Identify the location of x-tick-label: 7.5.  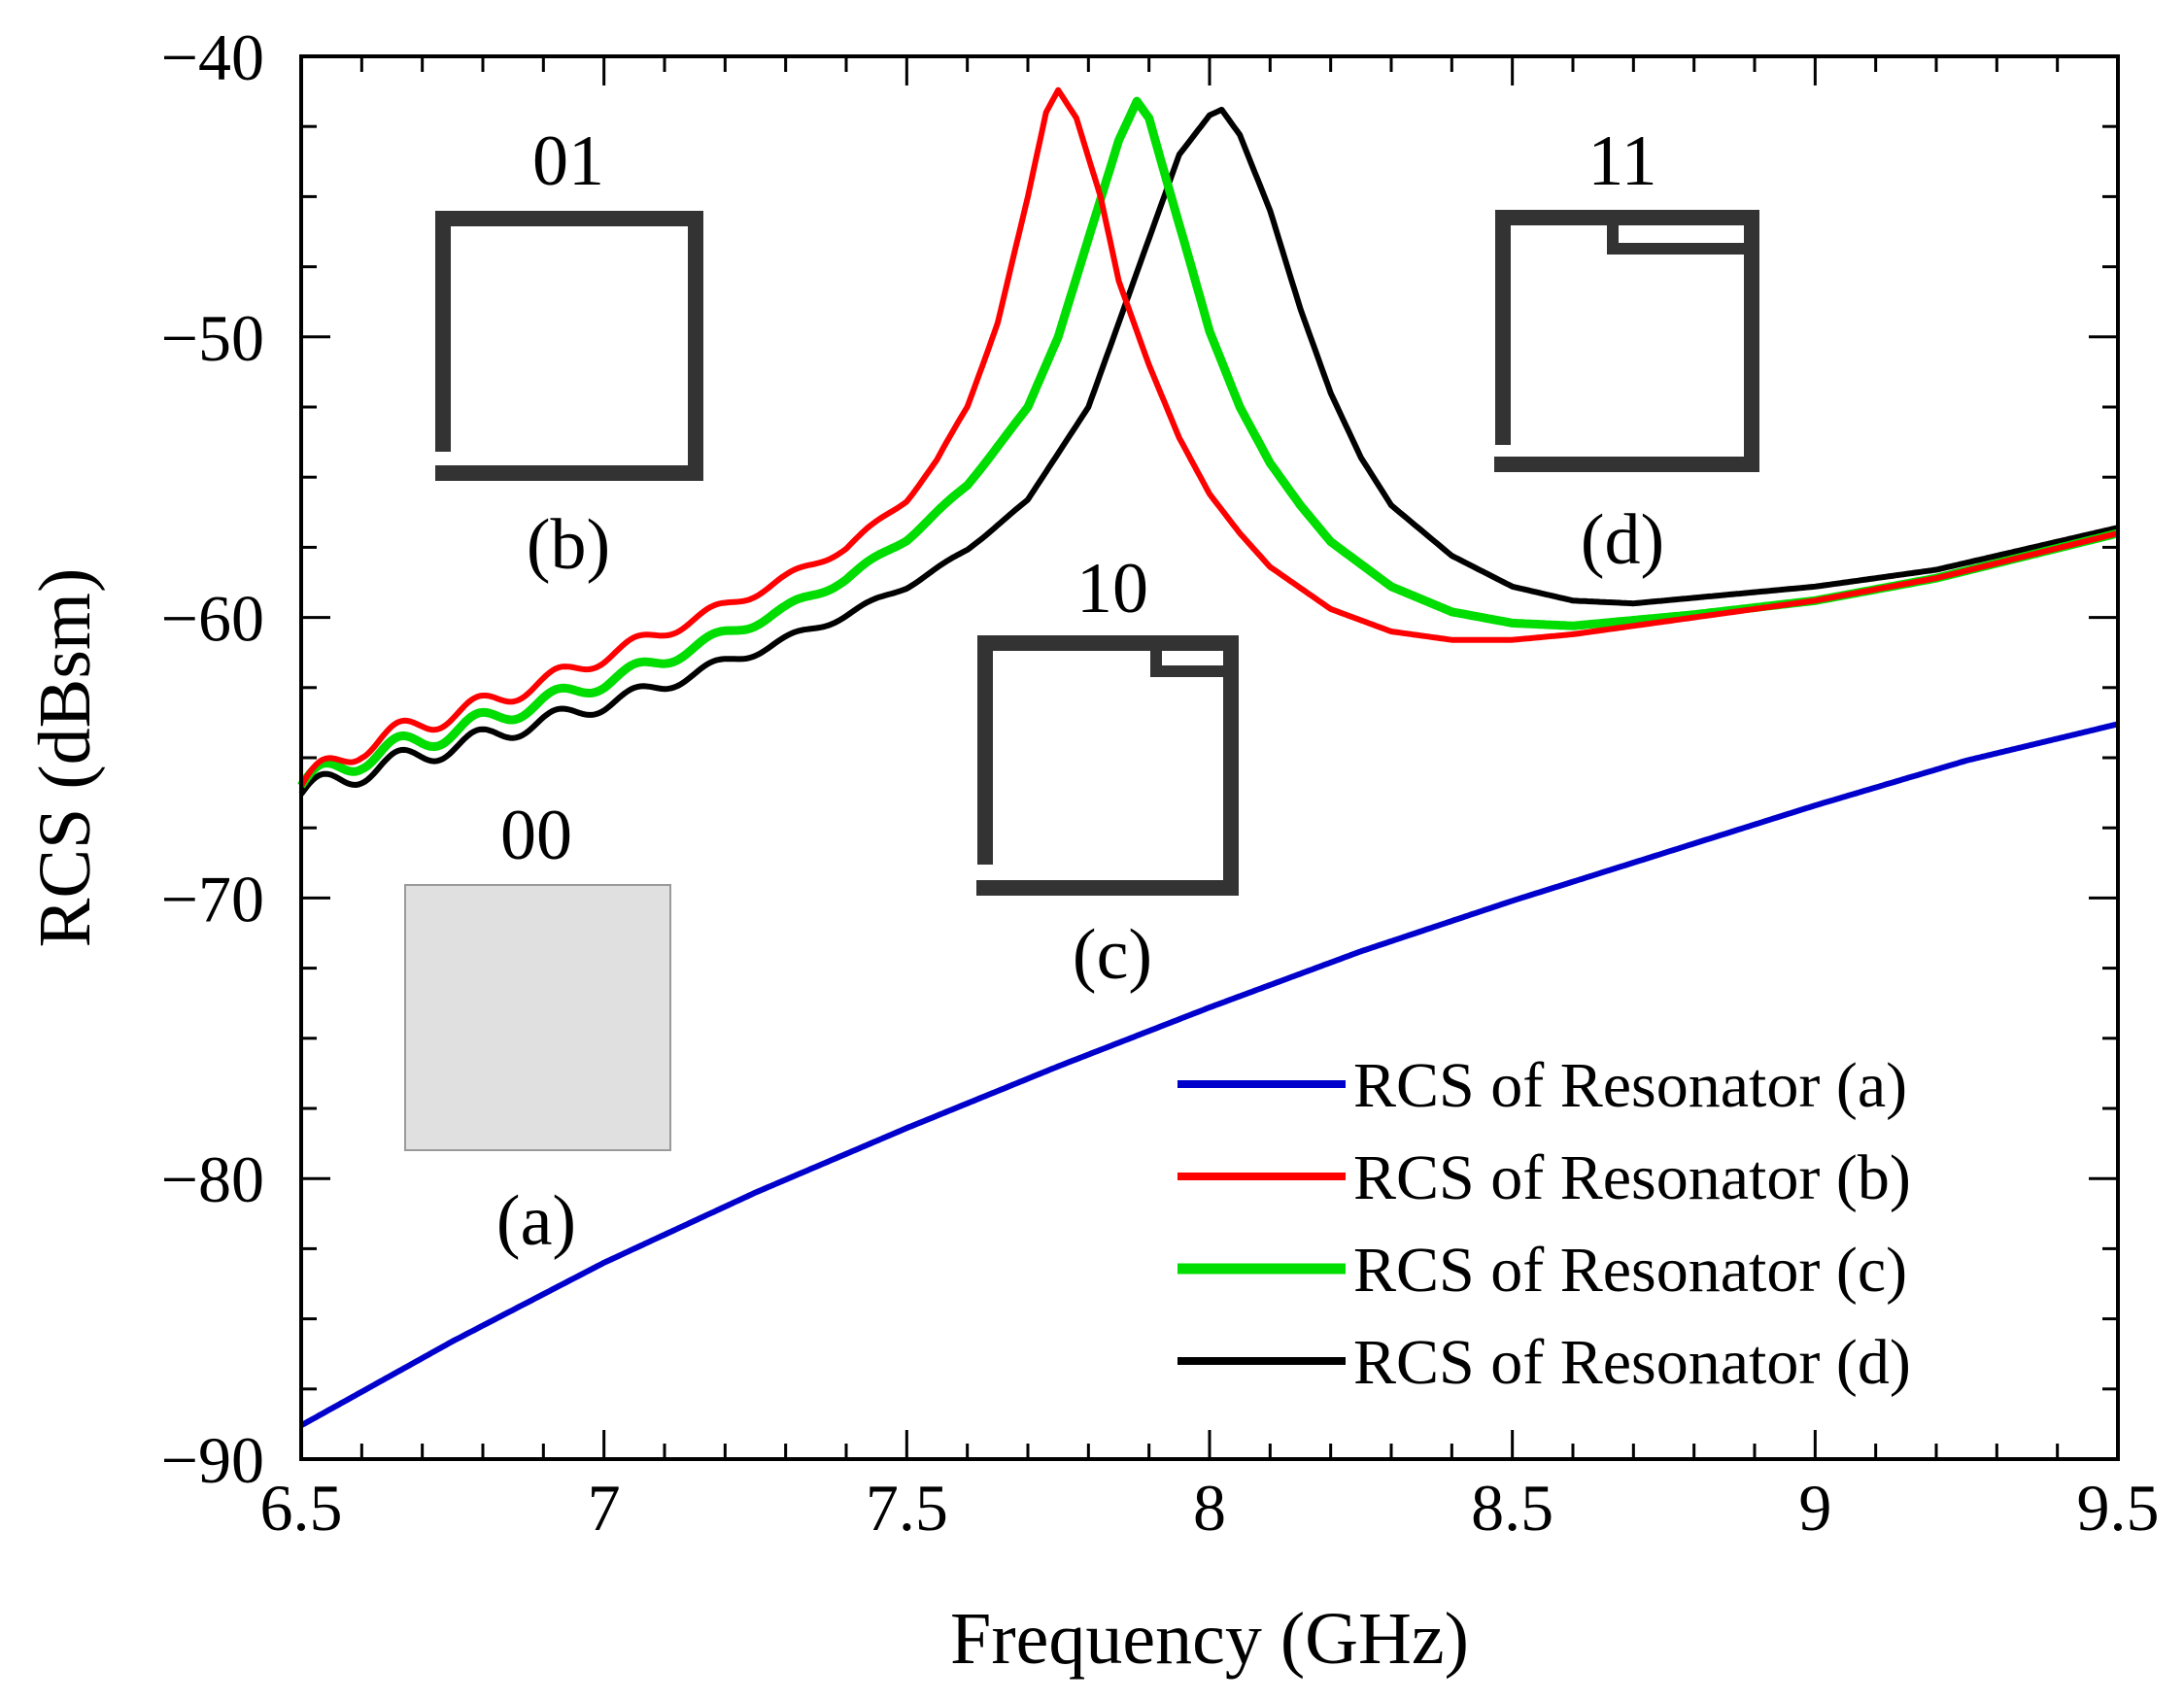
(907, 1508).